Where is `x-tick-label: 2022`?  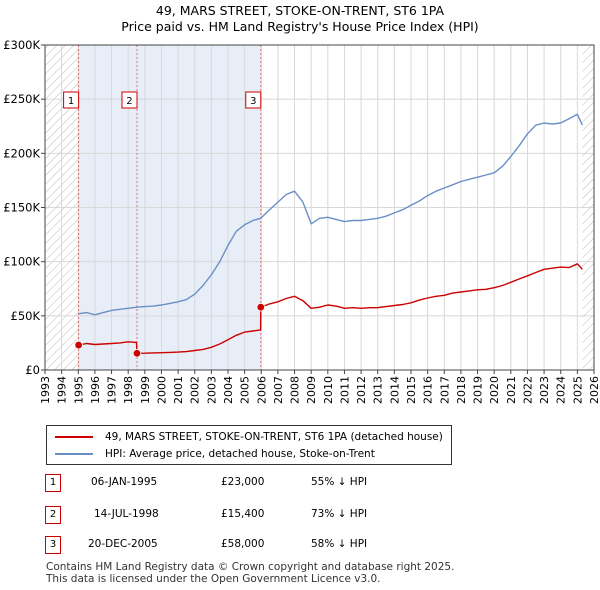 x-tick-label: 2022 is located at coordinates (527, 390).